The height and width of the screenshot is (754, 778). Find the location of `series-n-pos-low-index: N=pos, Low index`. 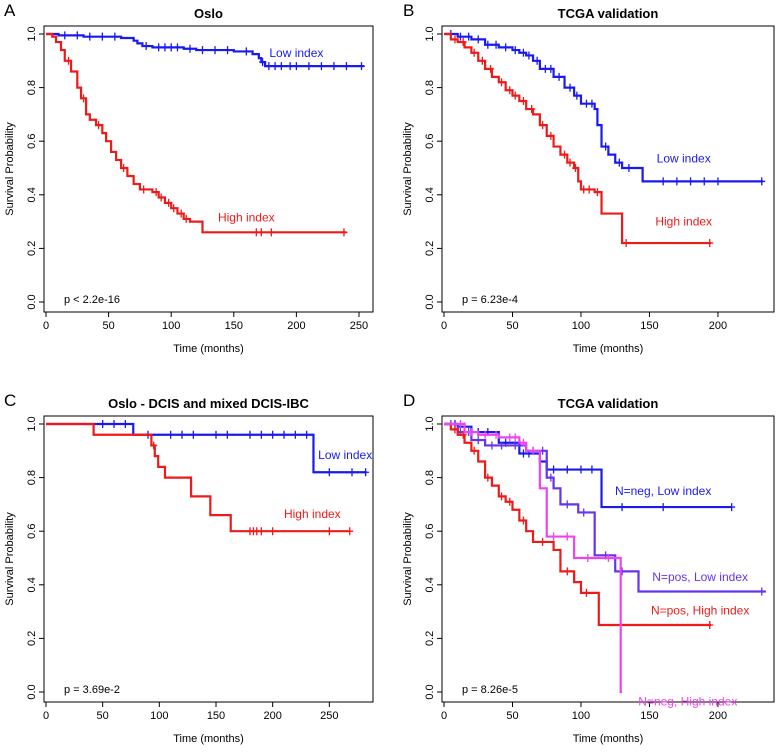

series-n-pos-low-index: N=pos, Low index is located at coordinates (605, 508).